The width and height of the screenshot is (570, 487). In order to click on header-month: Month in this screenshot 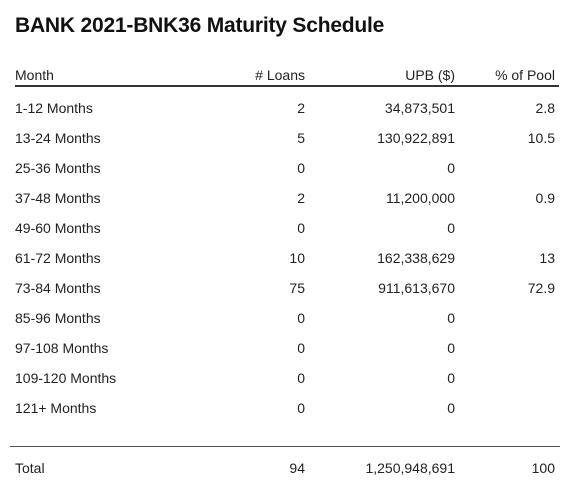, I will do `click(34, 75)`.